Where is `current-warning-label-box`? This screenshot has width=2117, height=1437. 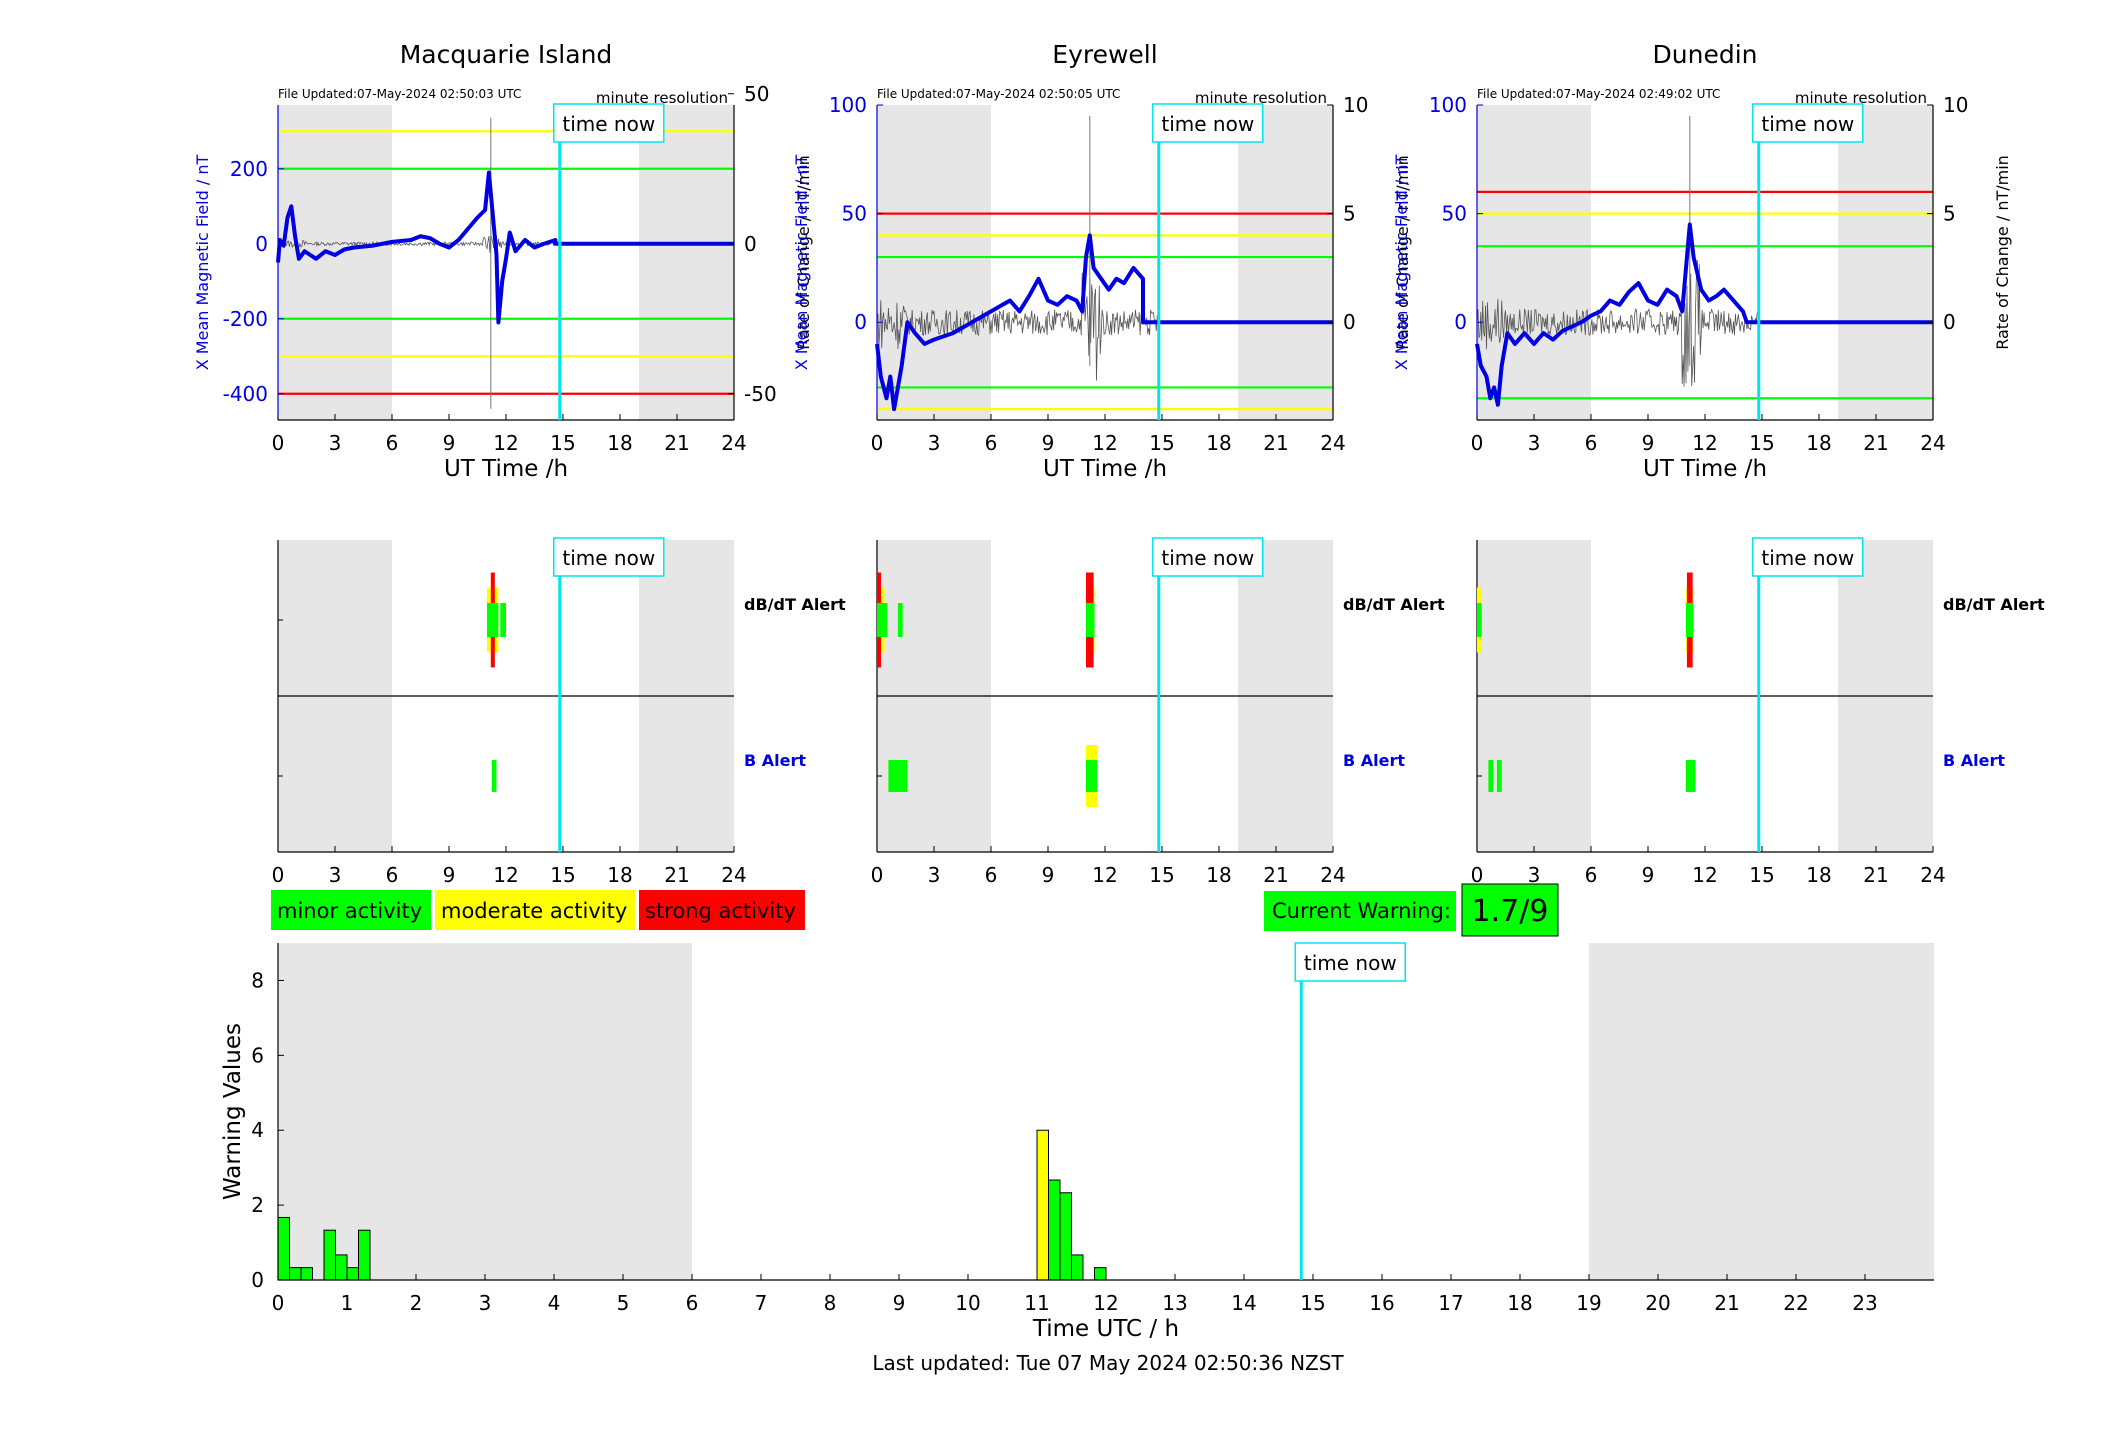
current-warning-label-box is located at coordinates (1360, 911).